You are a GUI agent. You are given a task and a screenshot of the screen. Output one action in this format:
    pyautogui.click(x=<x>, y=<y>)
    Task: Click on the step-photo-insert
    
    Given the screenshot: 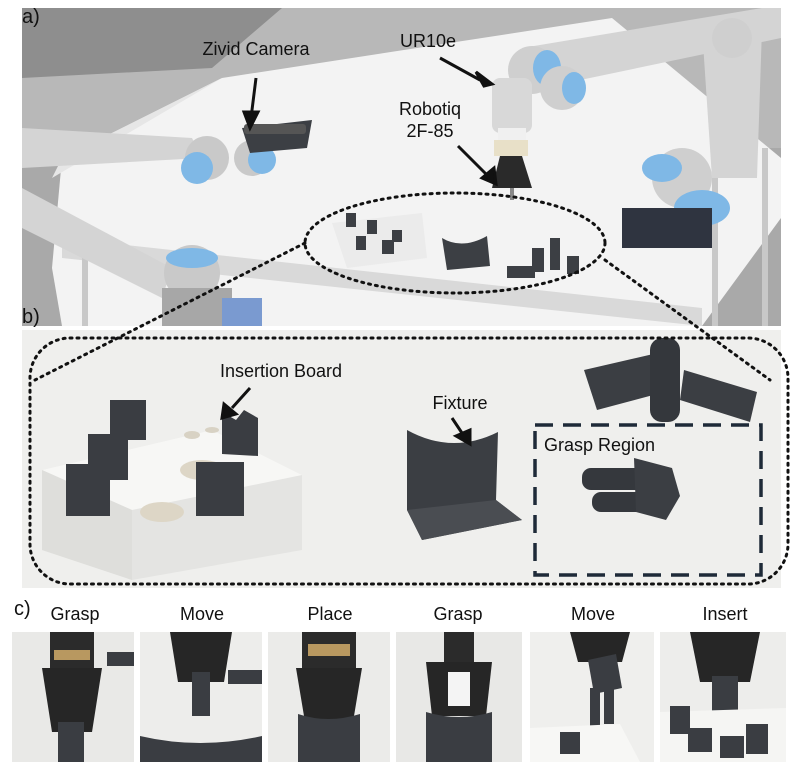 What is the action you would take?
    pyautogui.click(x=723, y=697)
    